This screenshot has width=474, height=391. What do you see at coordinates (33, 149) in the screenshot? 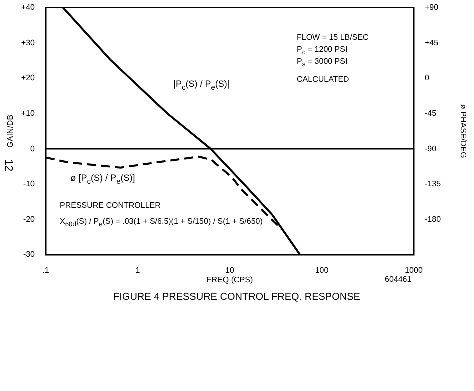
I see `y-tick-label: 0` at bounding box center [33, 149].